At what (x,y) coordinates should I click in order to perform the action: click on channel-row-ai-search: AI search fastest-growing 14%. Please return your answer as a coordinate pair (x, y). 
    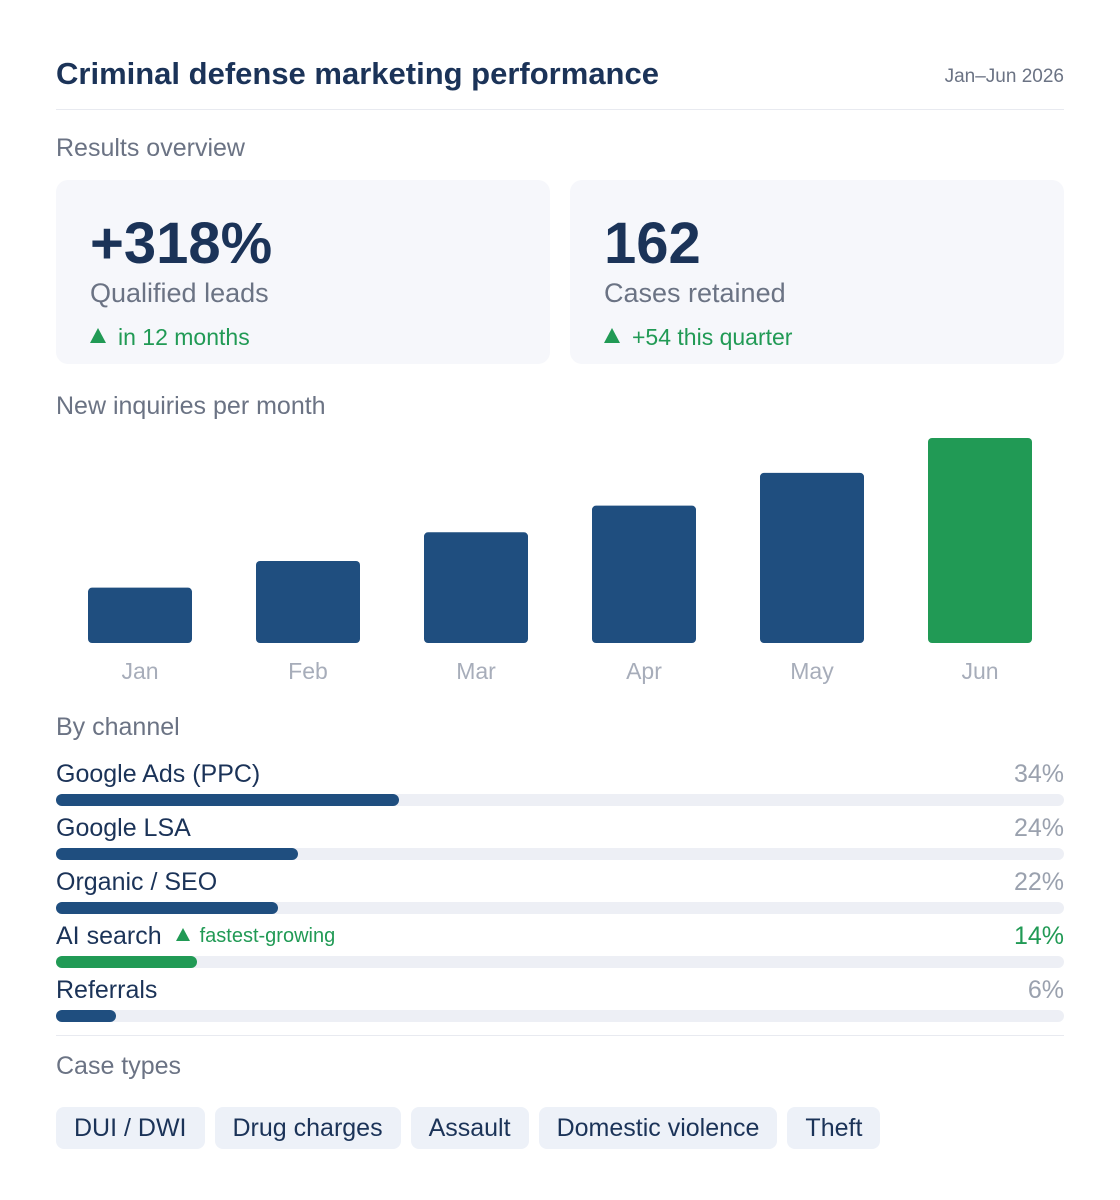
    Looking at the image, I should click on (560, 947).